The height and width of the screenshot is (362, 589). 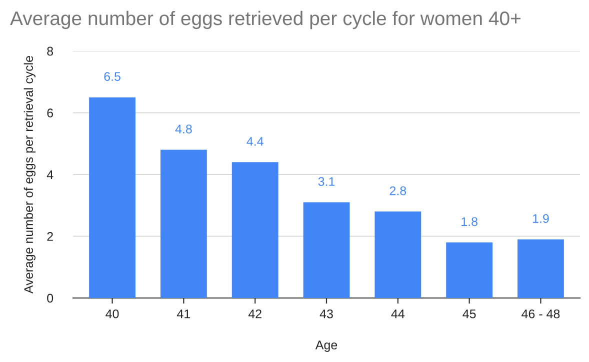 What do you see at coordinates (50, 51) in the screenshot?
I see `y-tick-label: 8` at bounding box center [50, 51].